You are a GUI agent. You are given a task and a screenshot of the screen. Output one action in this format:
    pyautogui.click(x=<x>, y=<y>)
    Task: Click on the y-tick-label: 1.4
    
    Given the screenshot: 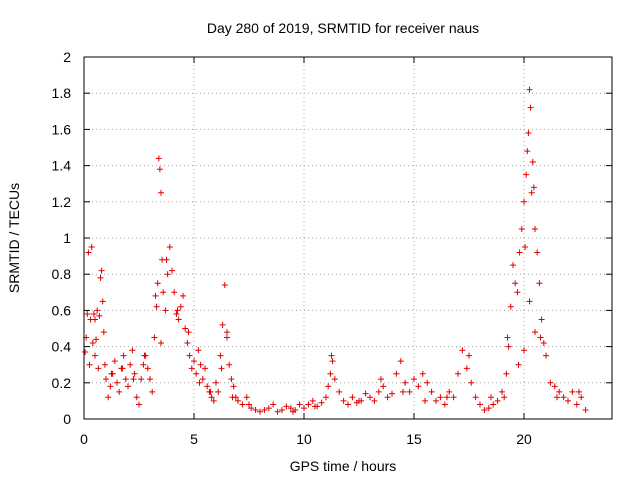 What is the action you would take?
    pyautogui.click(x=62, y=166)
    